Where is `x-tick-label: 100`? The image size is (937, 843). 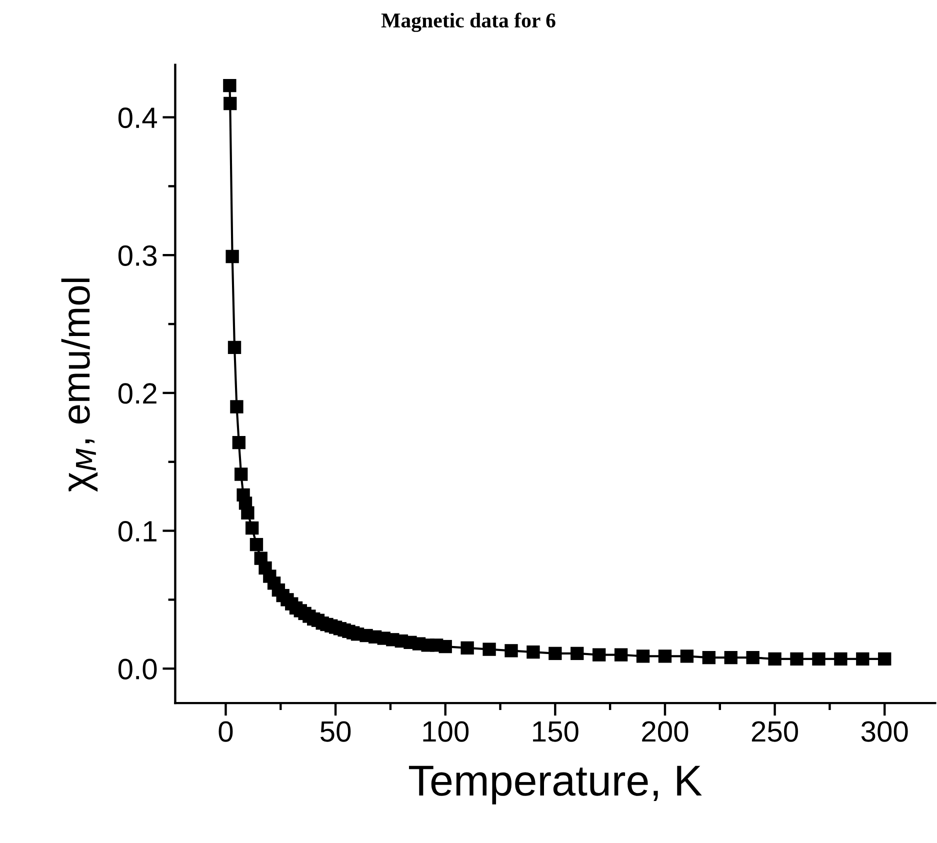
x-tick-label: 100 is located at coordinates (446, 731).